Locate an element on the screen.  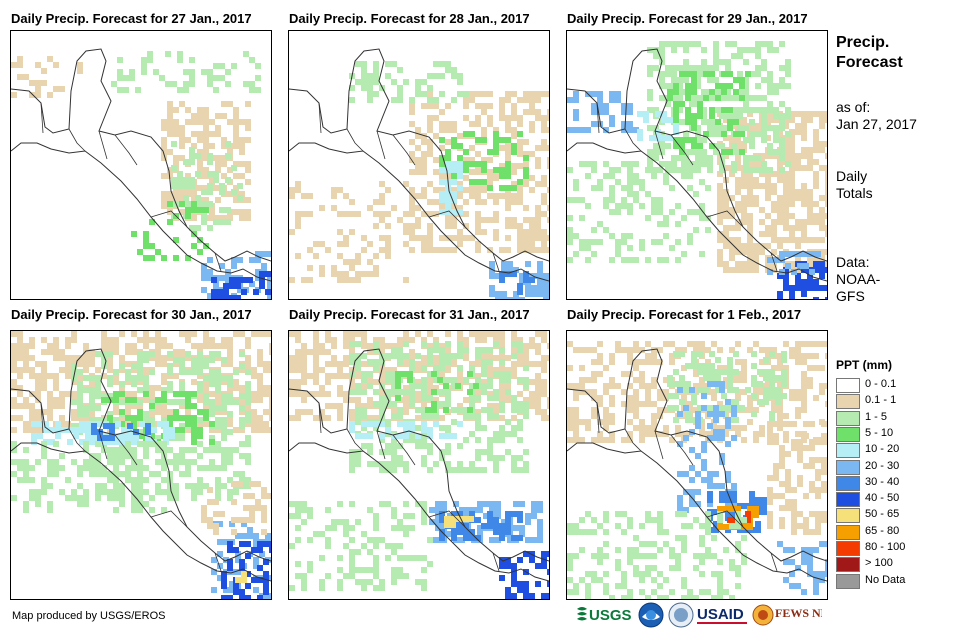
side-title: Precip. Forecast is located at coordinates (869, 53).